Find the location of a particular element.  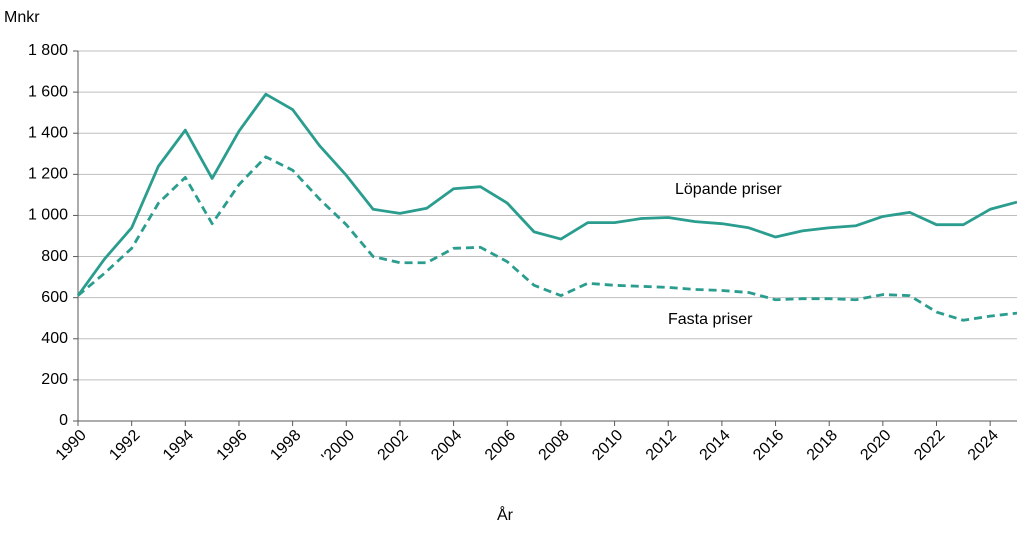

x-axis-label: År is located at coordinates (505, 514).